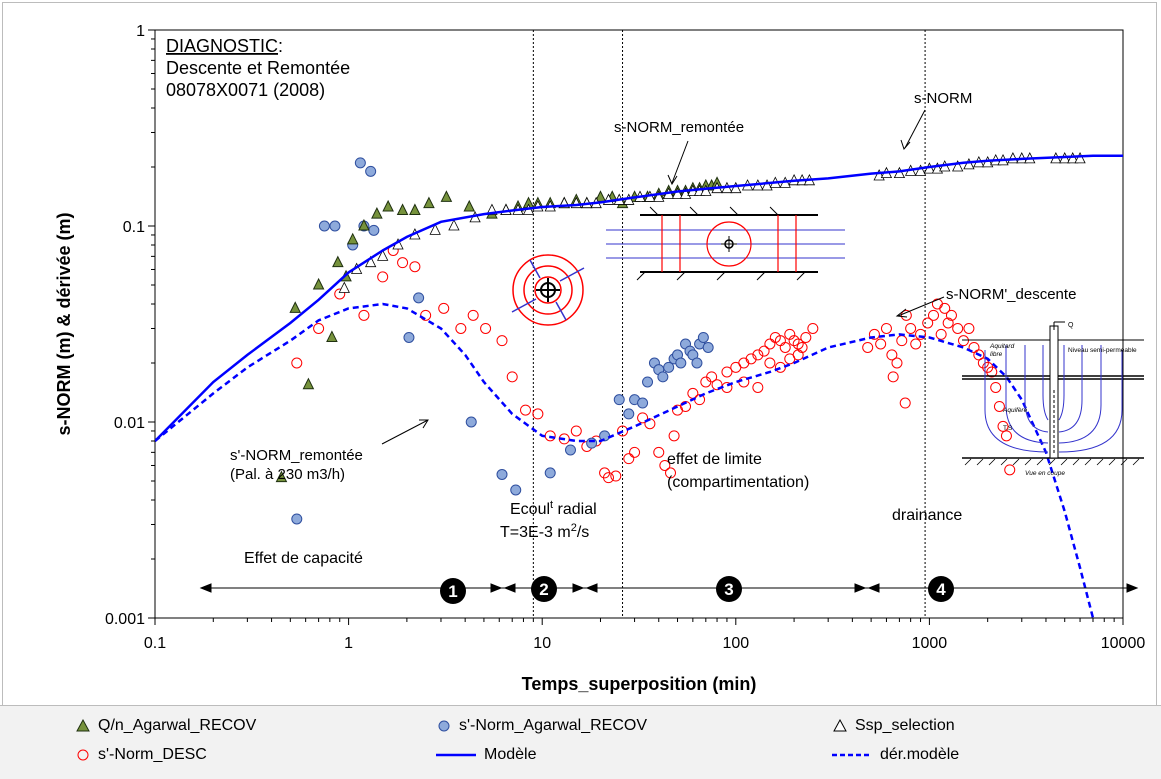  Describe the element at coordinates (125, 619) in the screenshot. I see `y-tick-label: 0.001` at that location.